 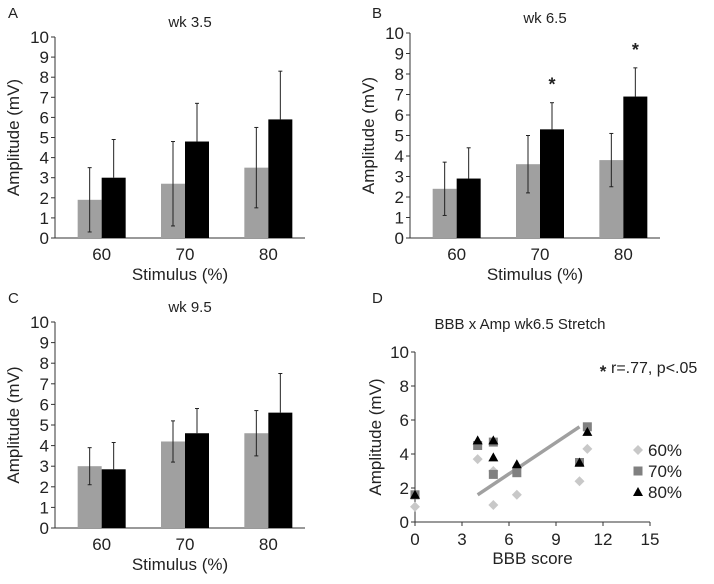 What do you see at coordinates (13, 13) in the screenshot?
I see `panel-label: A` at bounding box center [13, 13].